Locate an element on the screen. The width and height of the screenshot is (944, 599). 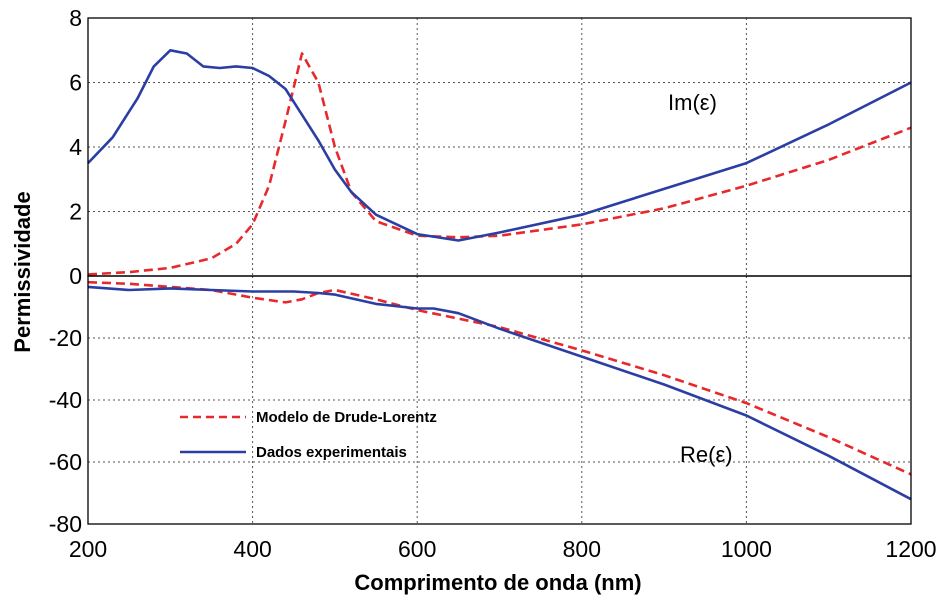
x-axis-label: Comprimento de onda (nm) is located at coordinates (497, 582).